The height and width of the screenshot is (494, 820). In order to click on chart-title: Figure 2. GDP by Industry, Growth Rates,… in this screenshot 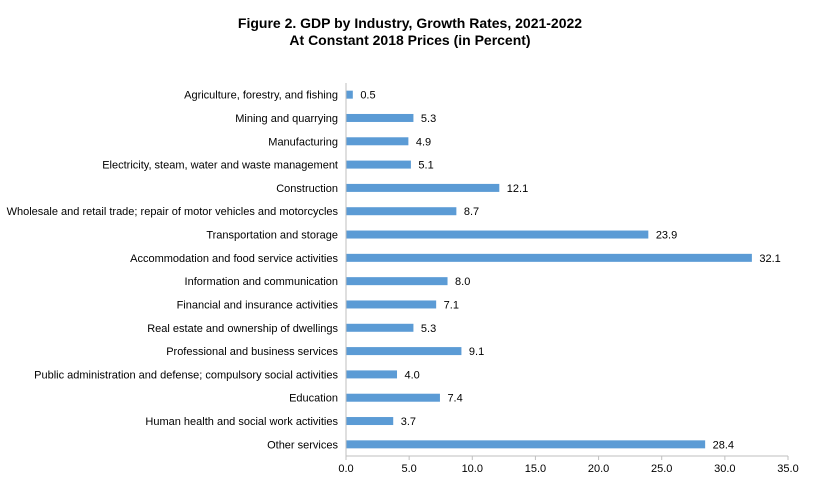, I will do `click(410, 23)`.